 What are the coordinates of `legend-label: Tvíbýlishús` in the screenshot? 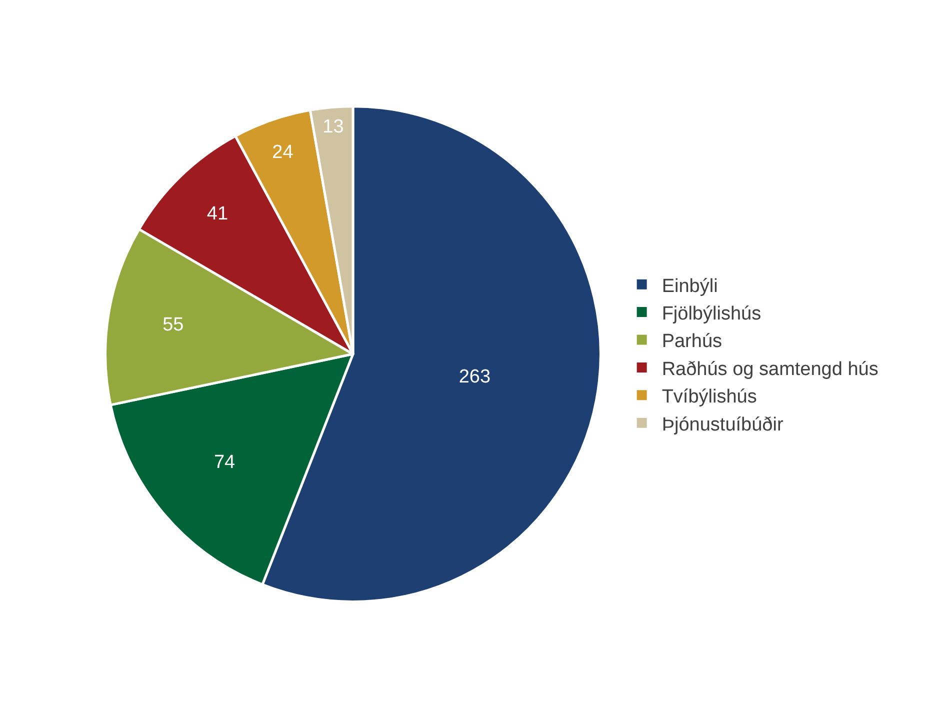 It's located at (709, 397).